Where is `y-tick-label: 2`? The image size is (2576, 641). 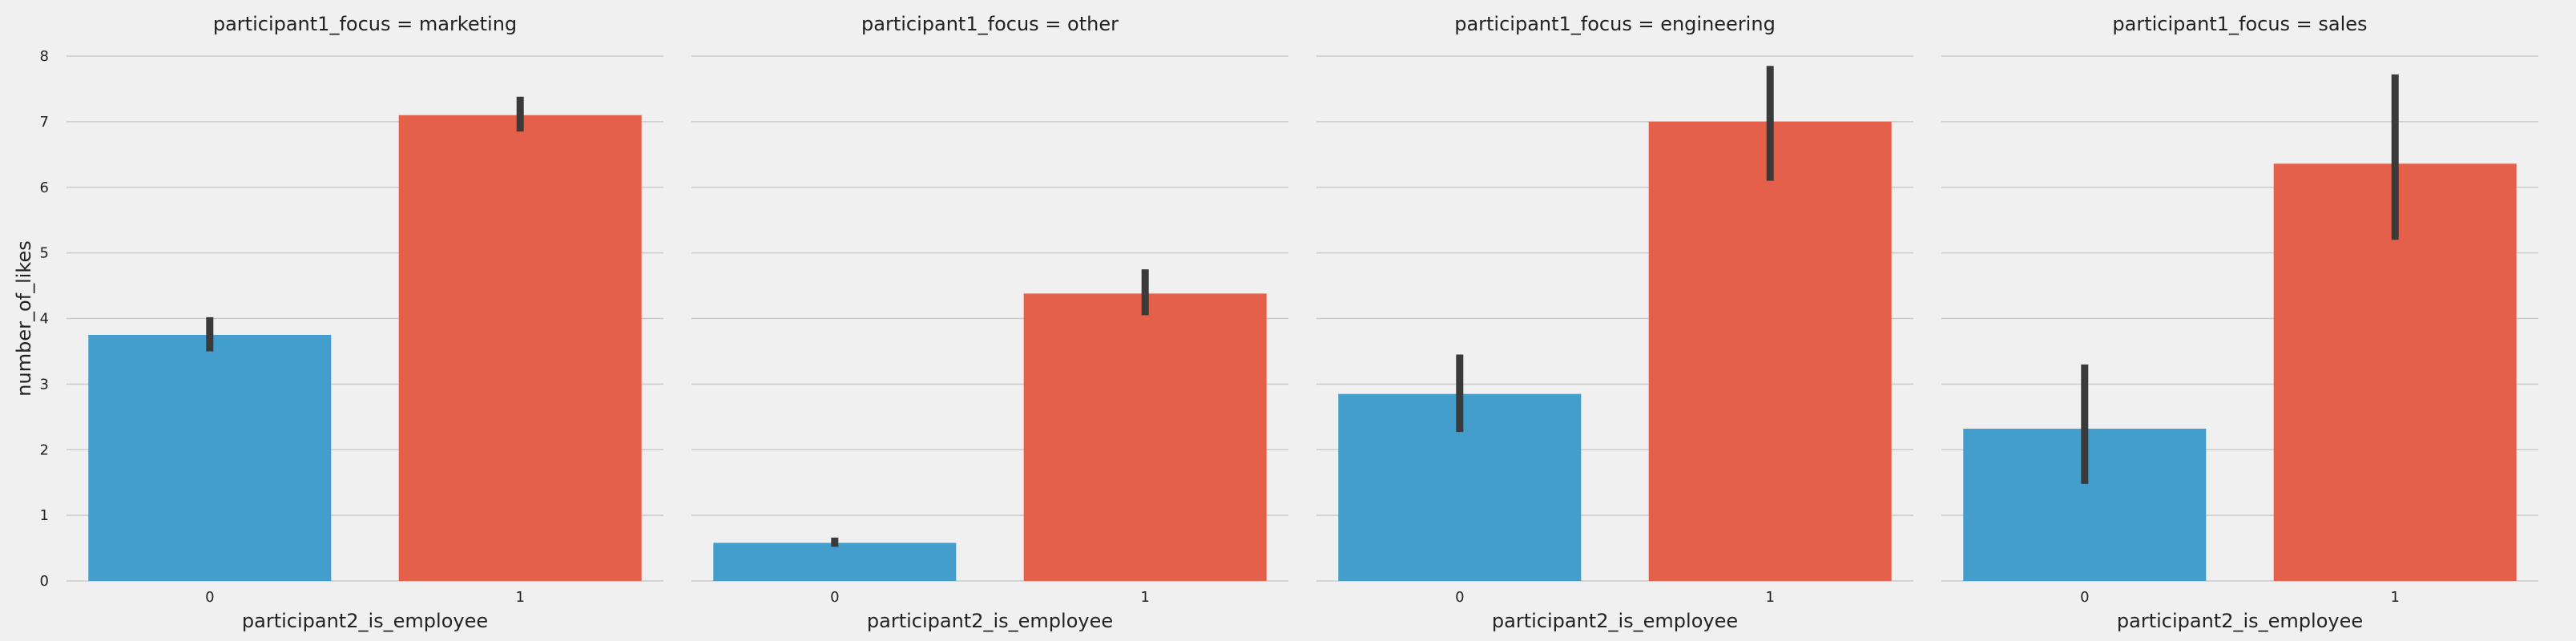 y-tick-label: 2 is located at coordinates (44, 449).